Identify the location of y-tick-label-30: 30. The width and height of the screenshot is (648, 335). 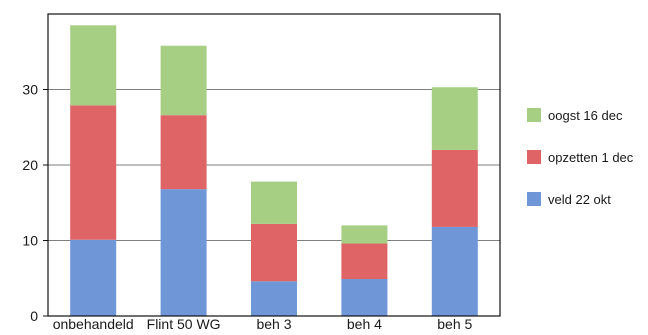
(30, 90).